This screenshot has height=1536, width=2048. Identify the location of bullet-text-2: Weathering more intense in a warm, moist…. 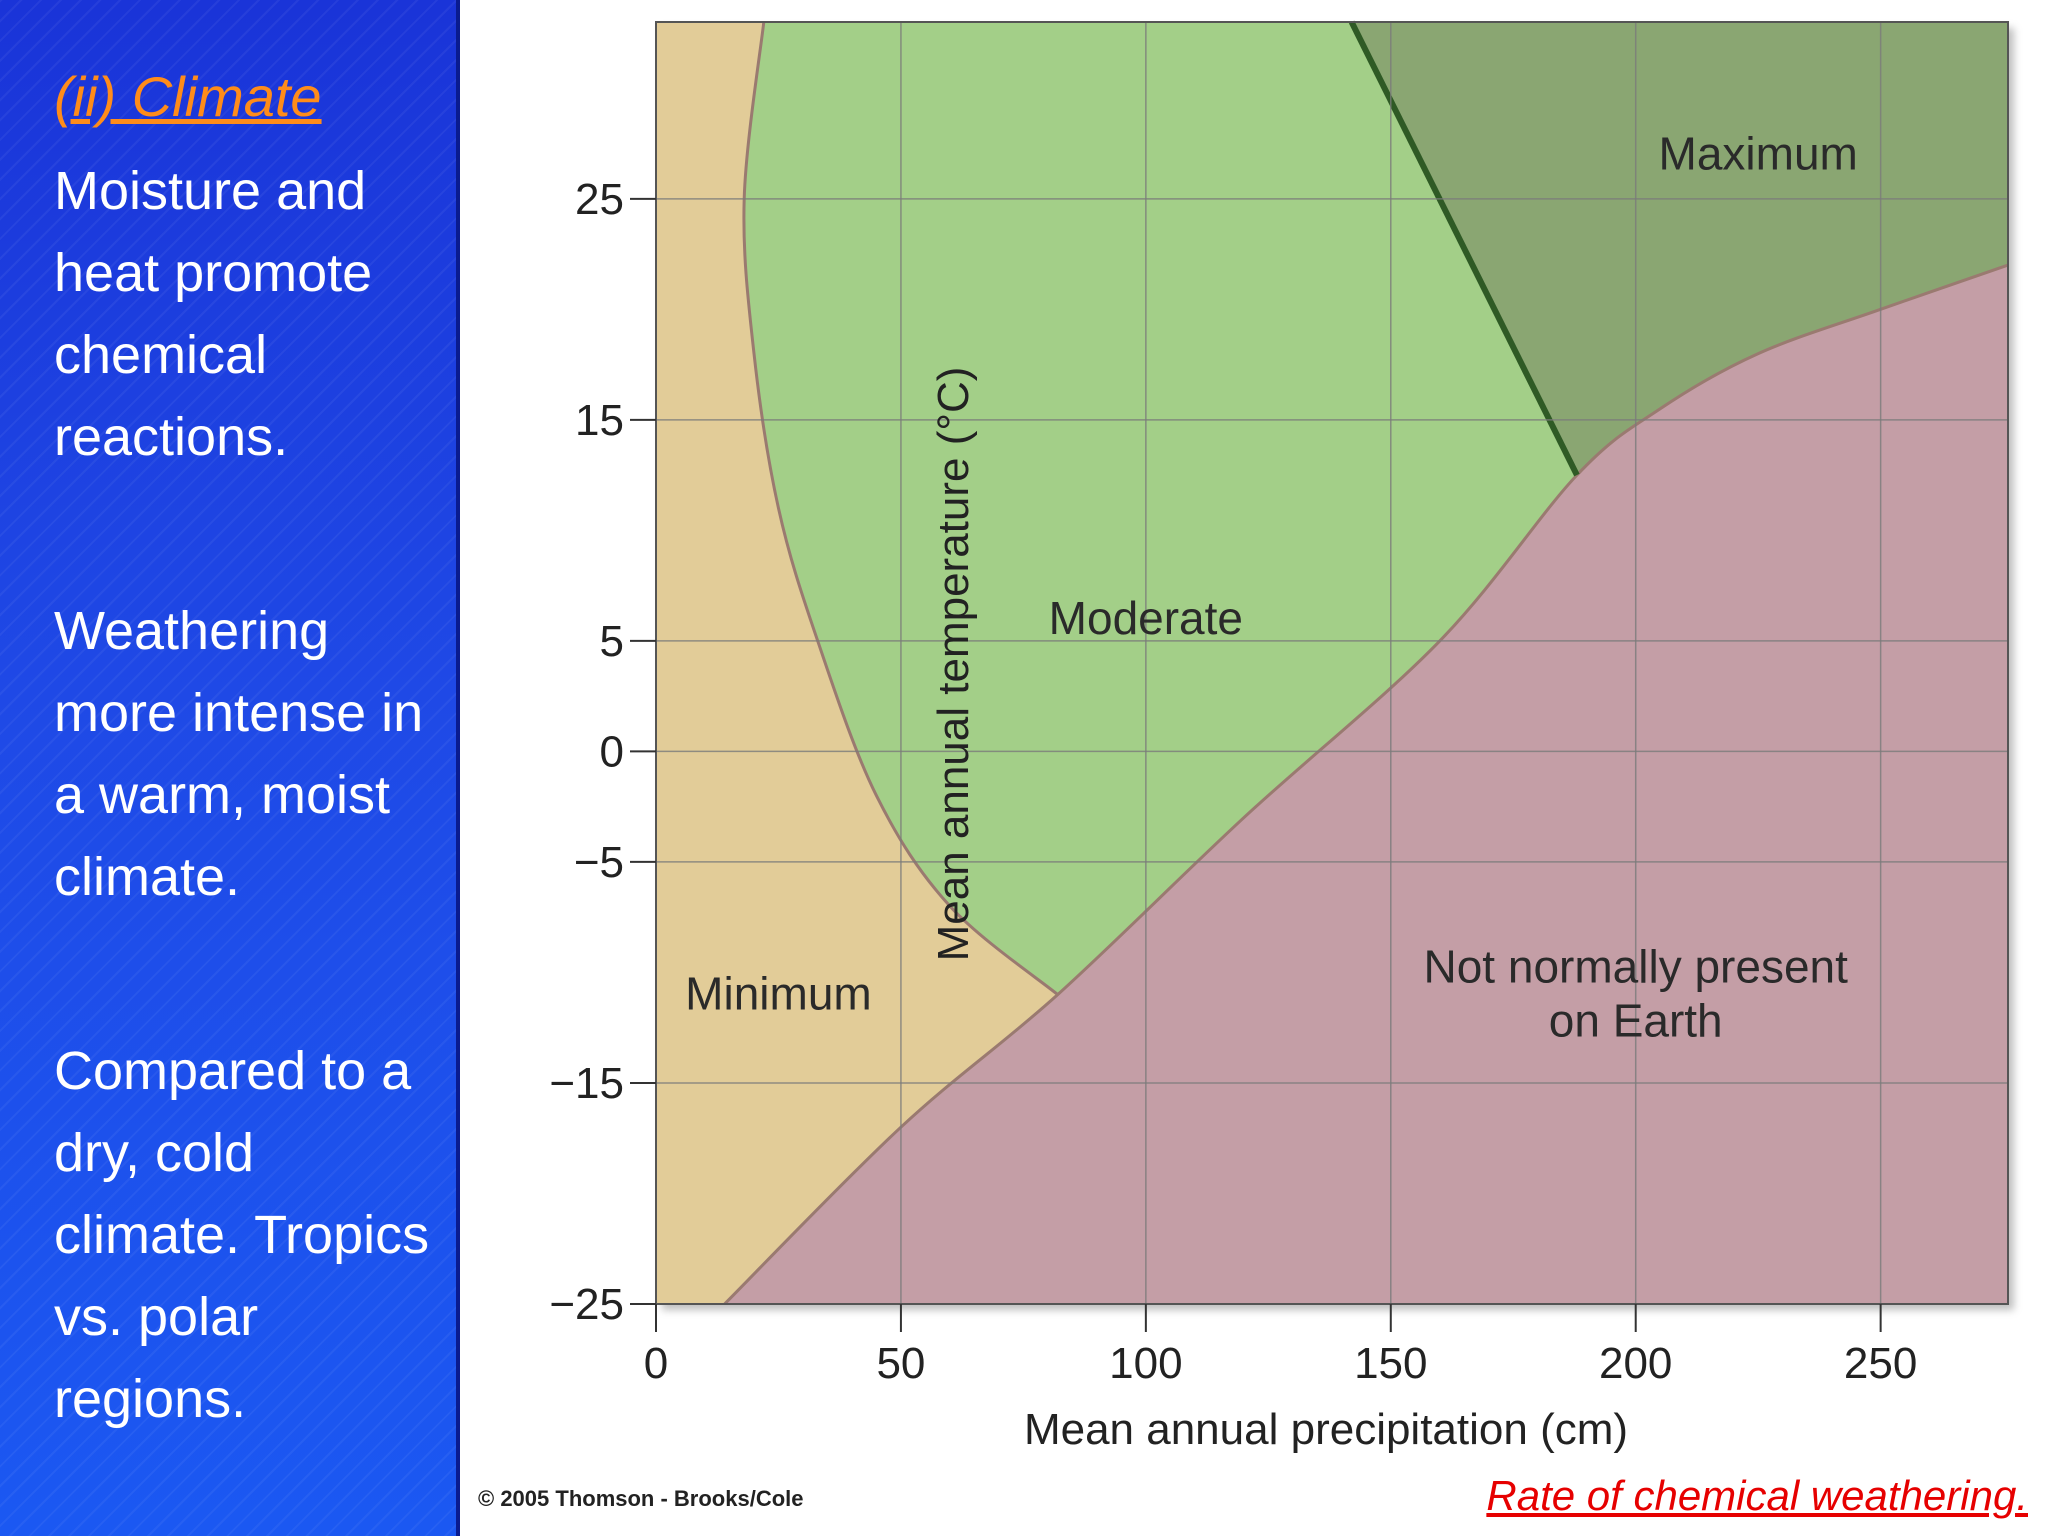
(239, 754).